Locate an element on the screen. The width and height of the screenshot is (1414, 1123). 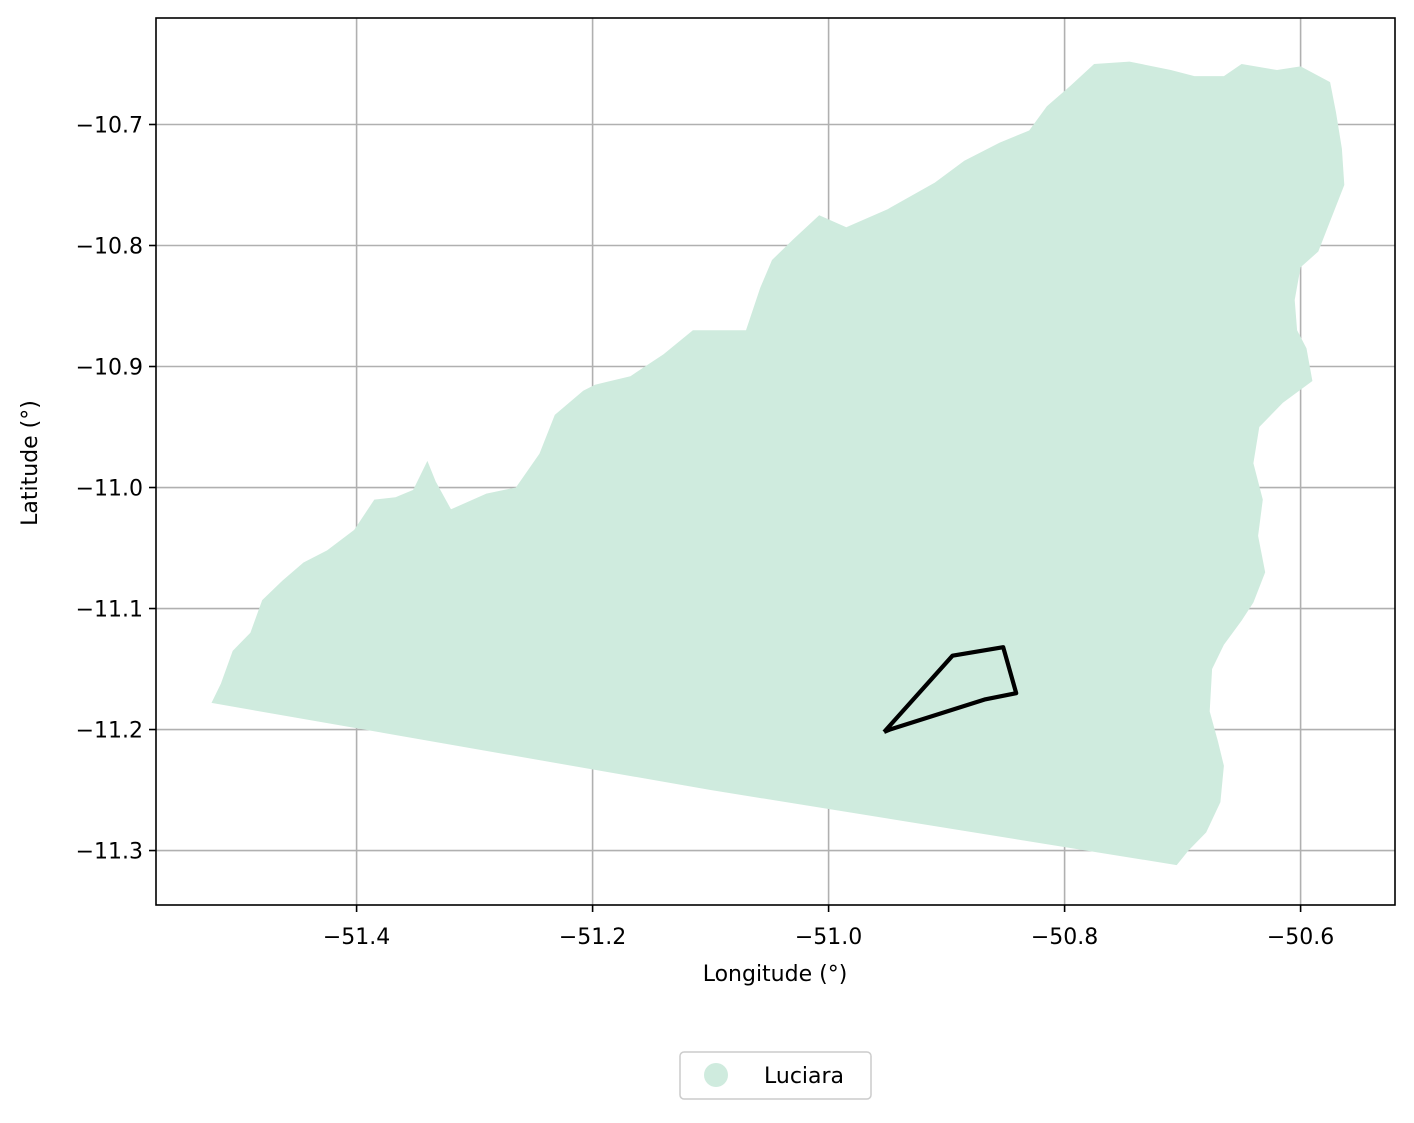
outline-polygon is located at coordinates (950, 689).